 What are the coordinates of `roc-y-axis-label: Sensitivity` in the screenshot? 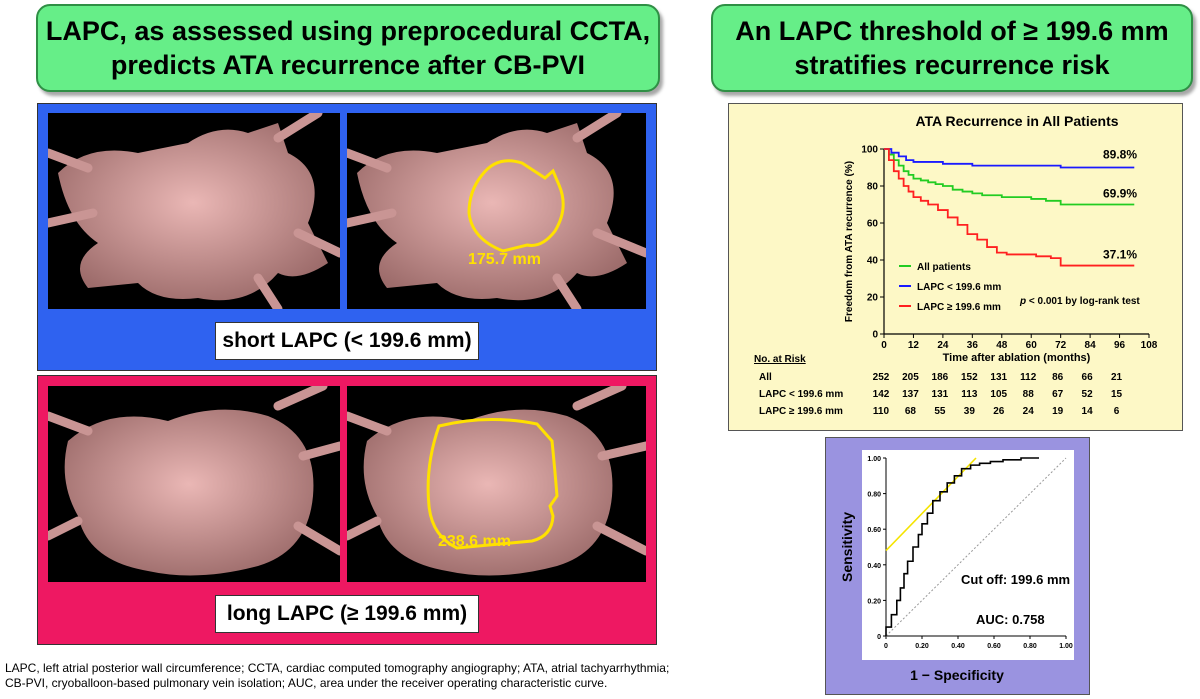 It's located at (847, 547).